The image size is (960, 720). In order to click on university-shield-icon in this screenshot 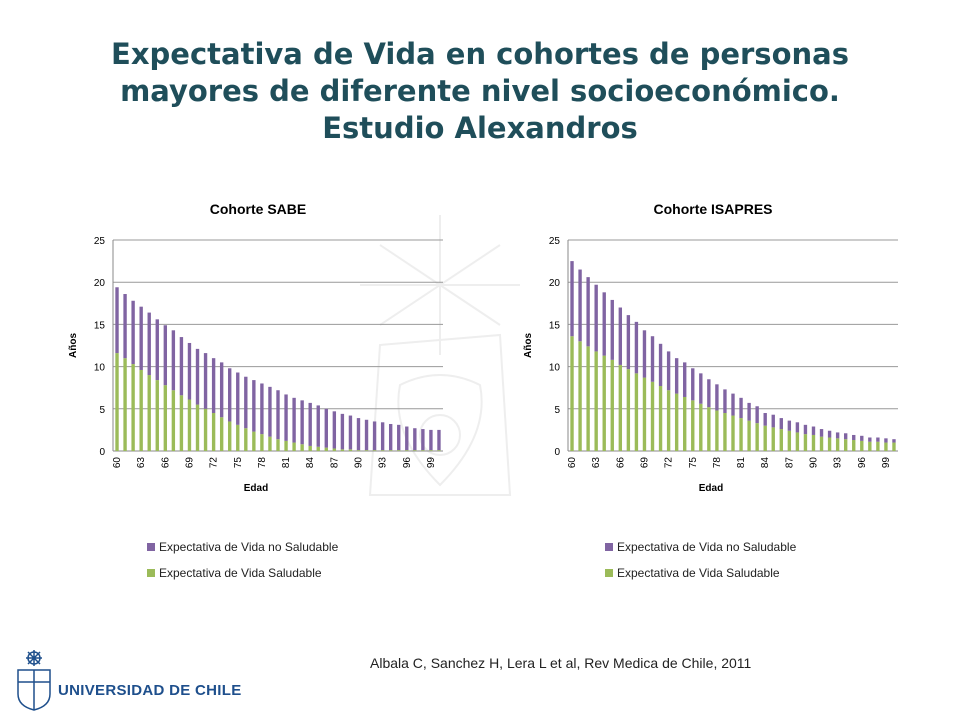, I will do `click(34, 680)`.